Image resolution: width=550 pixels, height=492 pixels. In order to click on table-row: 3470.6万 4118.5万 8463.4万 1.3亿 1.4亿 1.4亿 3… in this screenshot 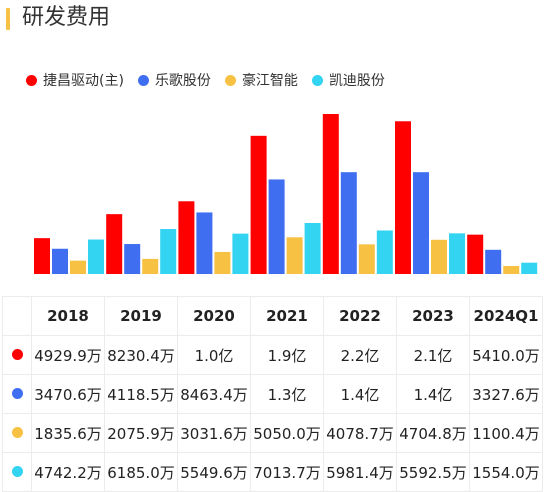, I will do `click(272, 394)`.